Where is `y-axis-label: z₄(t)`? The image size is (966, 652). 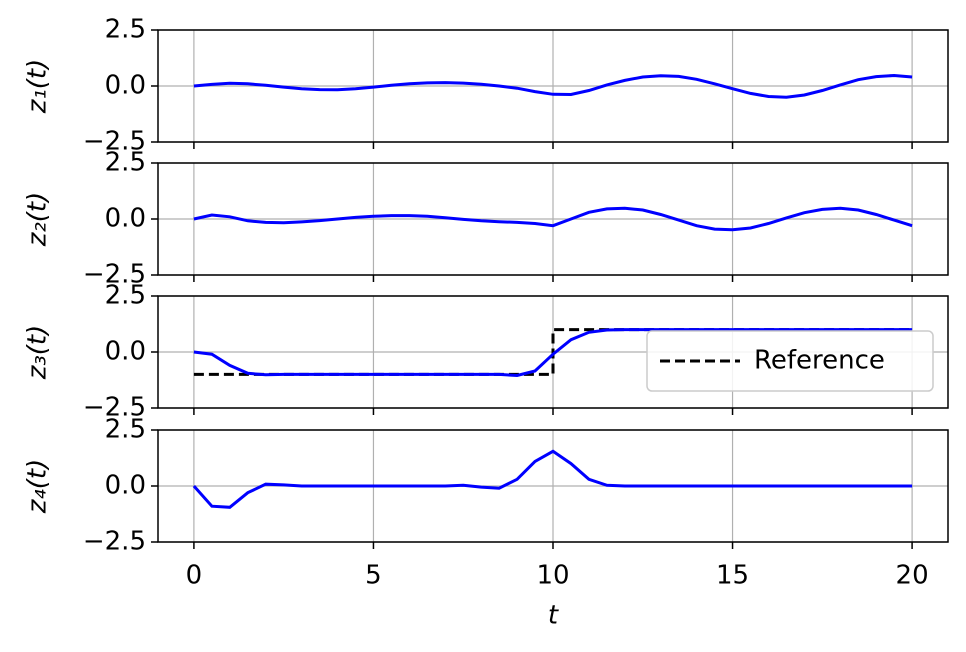
y-axis-label: z₄(t) is located at coordinates (38, 487).